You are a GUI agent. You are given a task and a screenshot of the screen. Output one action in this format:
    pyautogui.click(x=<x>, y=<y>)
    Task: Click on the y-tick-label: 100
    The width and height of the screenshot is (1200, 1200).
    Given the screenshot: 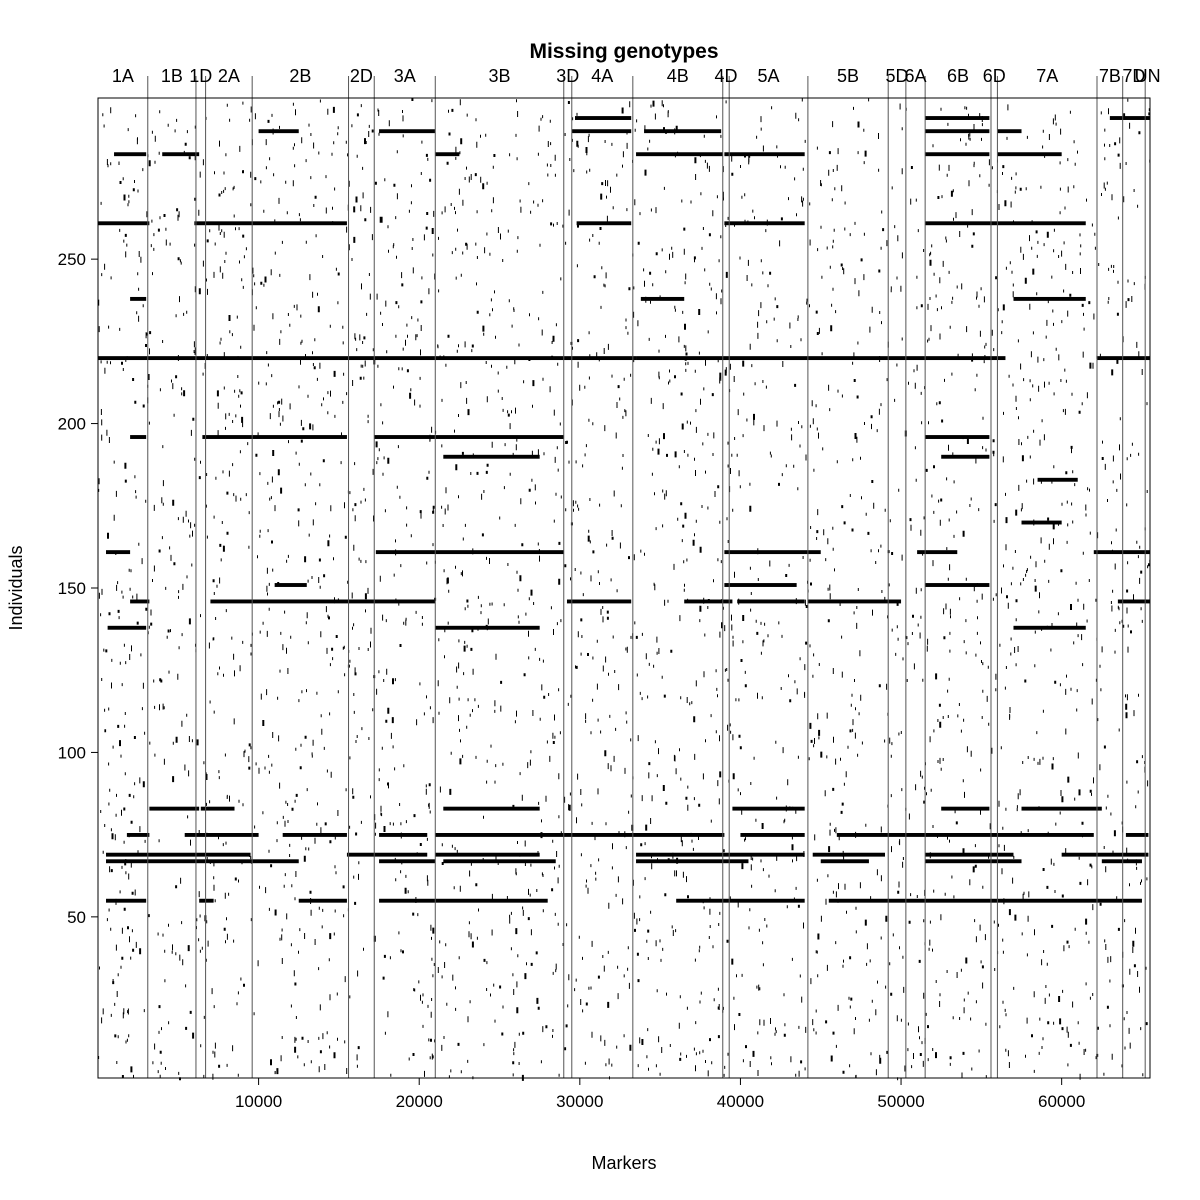 What is the action you would take?
    pyautogui.click(x=72, y=752)
    